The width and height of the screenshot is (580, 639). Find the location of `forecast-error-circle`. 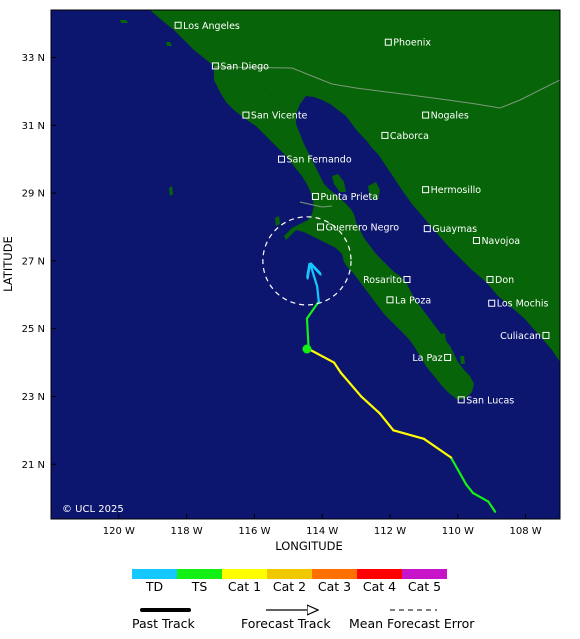

forecast-error-circle is located at coordinates (307, 261).